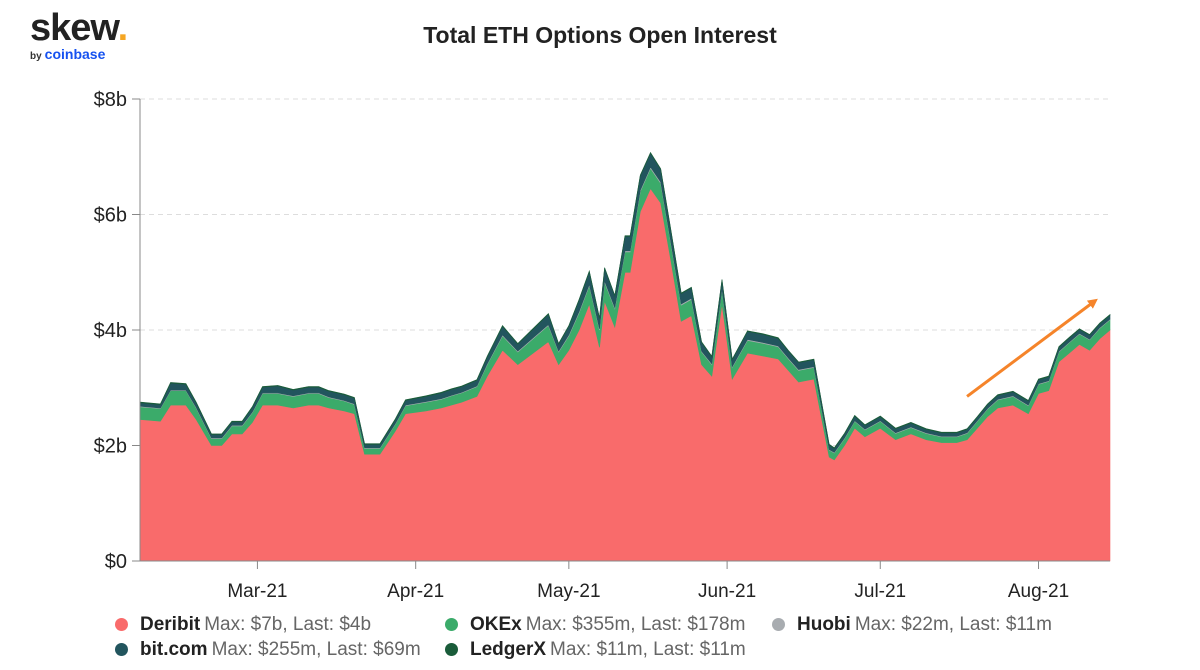 This screenshot has height=670, width=1200. Describe the element at coordinates (778, 625) in the screenshot. I see `legend-dot-huobi` at that location.